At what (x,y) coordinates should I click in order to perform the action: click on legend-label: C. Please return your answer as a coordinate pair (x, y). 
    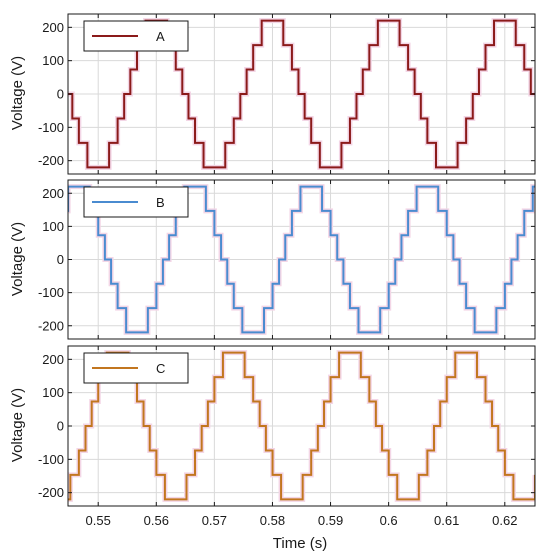
    Looking at the image, I should click on (160, 368).